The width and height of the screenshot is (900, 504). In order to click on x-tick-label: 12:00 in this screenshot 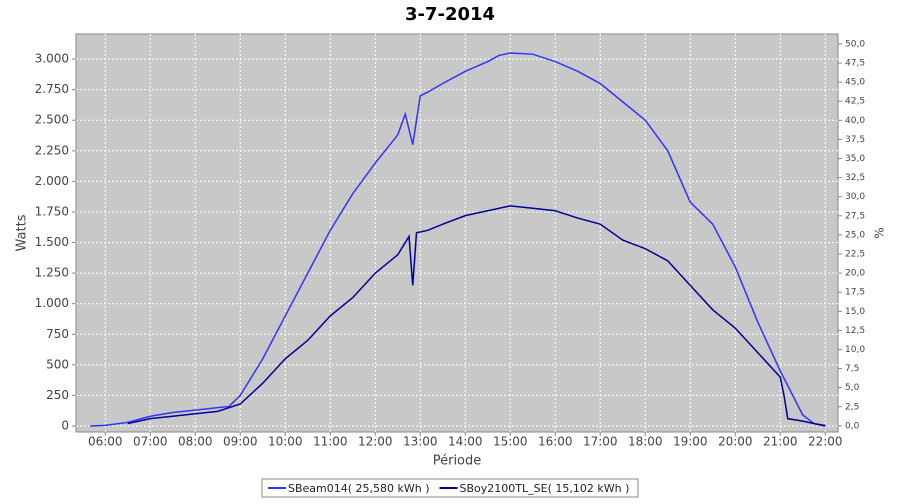, I will do `click(375, 442)`.